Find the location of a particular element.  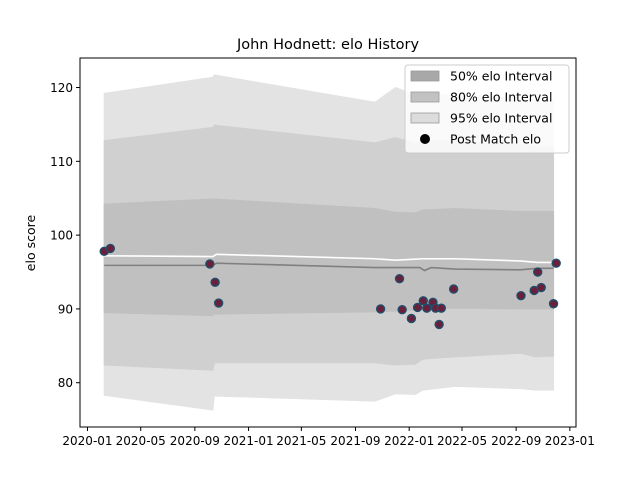

x-tick-label: 2023-01 is located at coordinates (570, 441).